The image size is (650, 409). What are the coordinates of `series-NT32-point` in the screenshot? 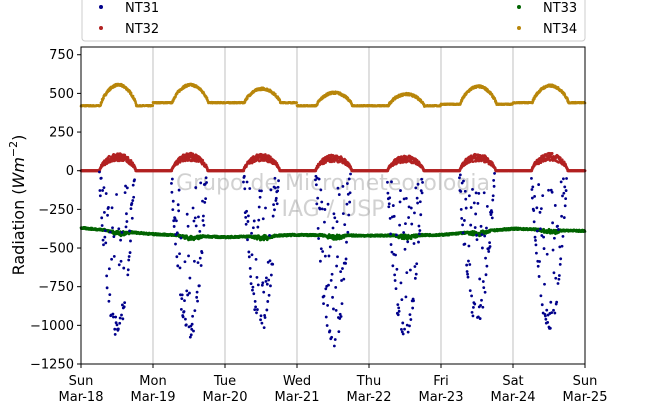 It's located at (203, 160).